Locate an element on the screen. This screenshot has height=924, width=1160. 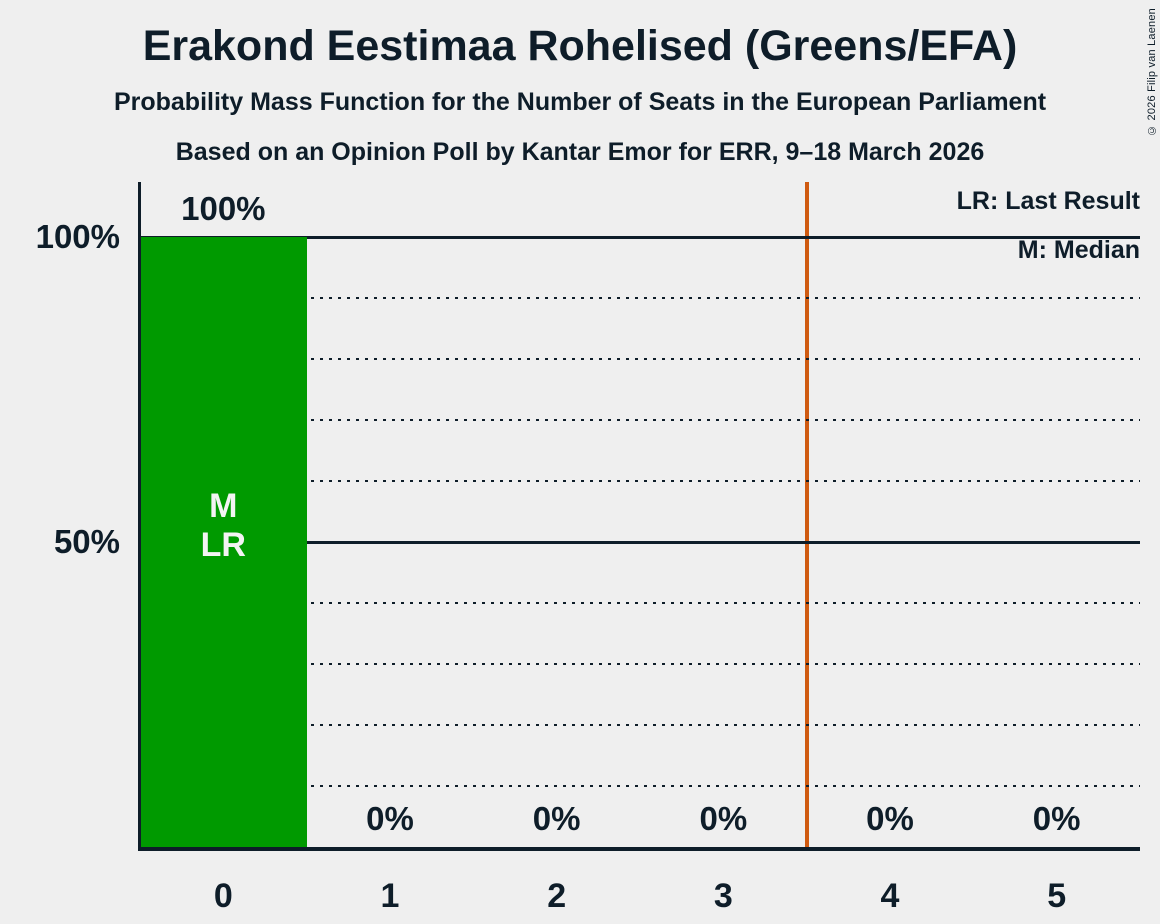
marker-line-m: M is located at coordinates (223, 506).